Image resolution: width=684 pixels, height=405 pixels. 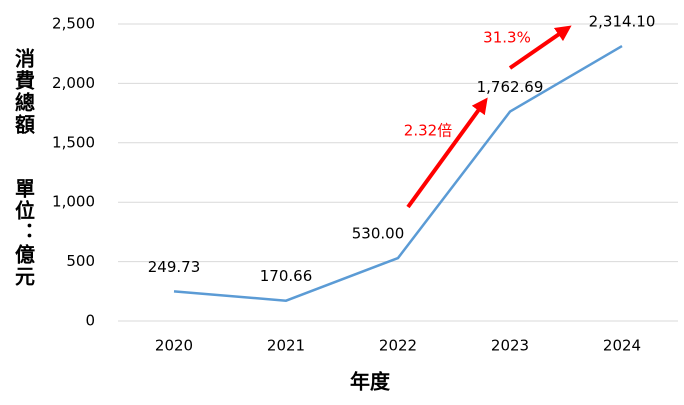 What do you see at coordinates (378, 234) in the screenshot?
I see `data-label: 530.00` at bounding box center [378, 234].